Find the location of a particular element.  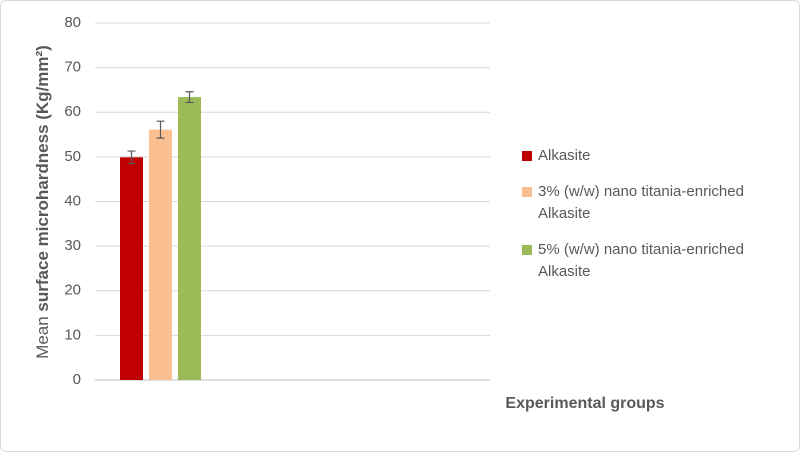

legend-label: Alkasite is located at coordinates (564, 155).